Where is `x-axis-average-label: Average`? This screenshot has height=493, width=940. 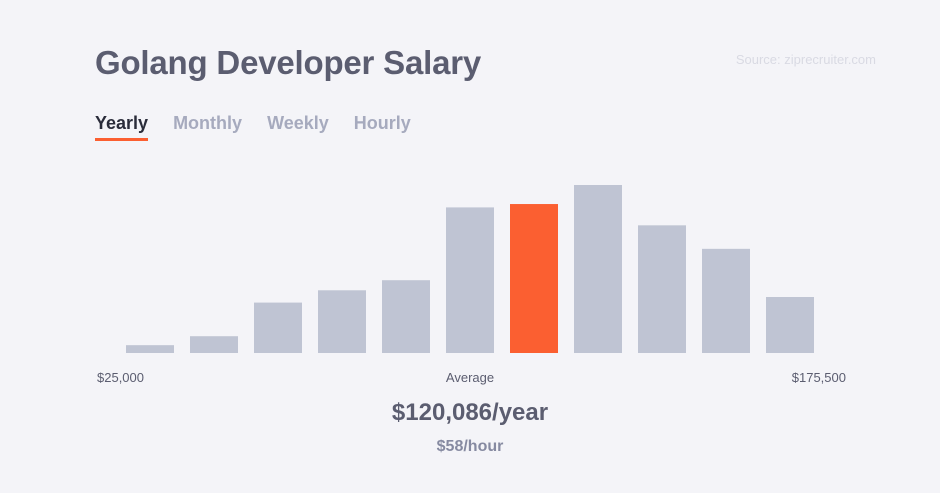
x-axis-average-label: Average is located at coordinates (470, 377).